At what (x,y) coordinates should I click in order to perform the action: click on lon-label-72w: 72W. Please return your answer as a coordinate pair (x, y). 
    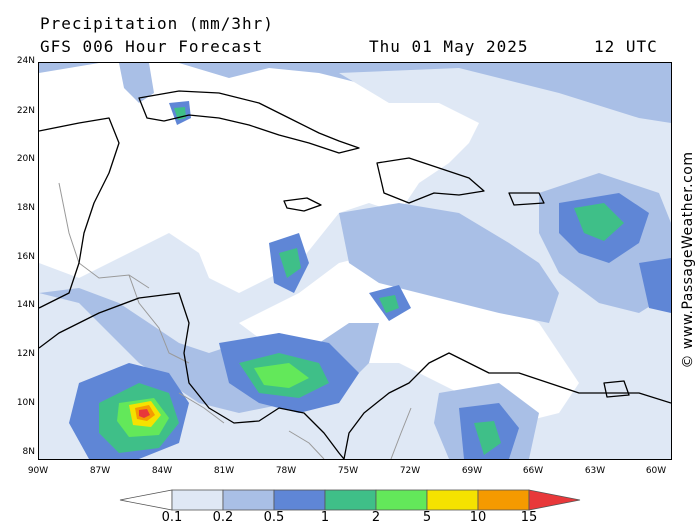
    Looking at the image, I should click on (410, 471).